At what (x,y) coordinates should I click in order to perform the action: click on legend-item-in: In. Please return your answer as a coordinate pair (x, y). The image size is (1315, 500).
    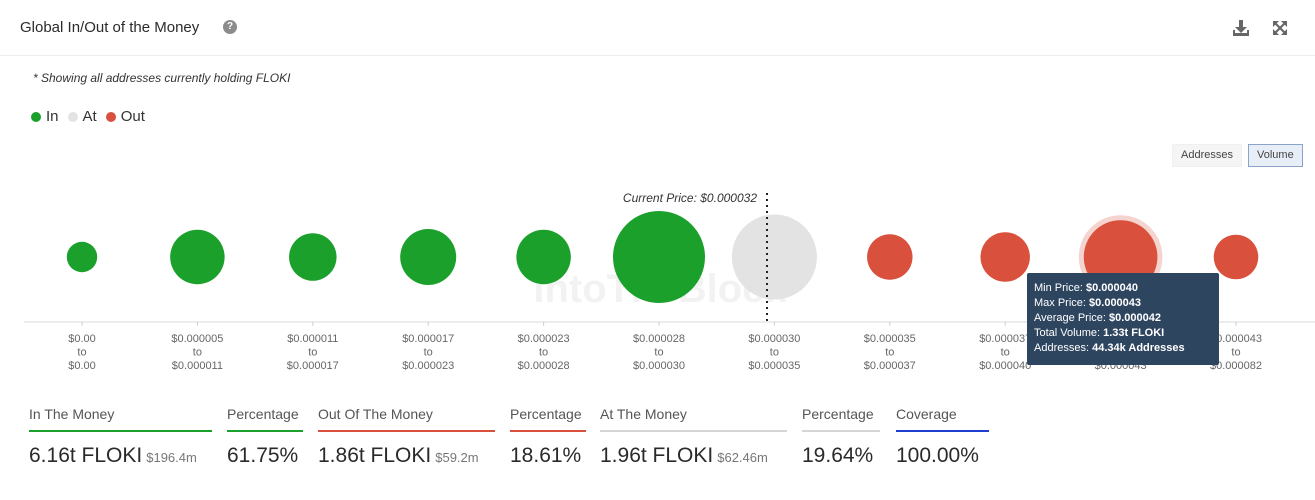
    Looking at the image, I should click on (45, 116).